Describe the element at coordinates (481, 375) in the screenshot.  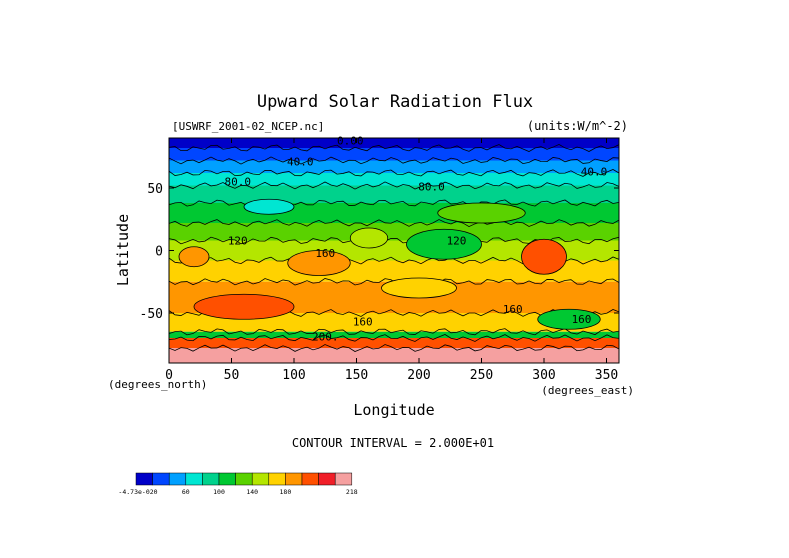
I see `x-tick-label: 250` at that location.